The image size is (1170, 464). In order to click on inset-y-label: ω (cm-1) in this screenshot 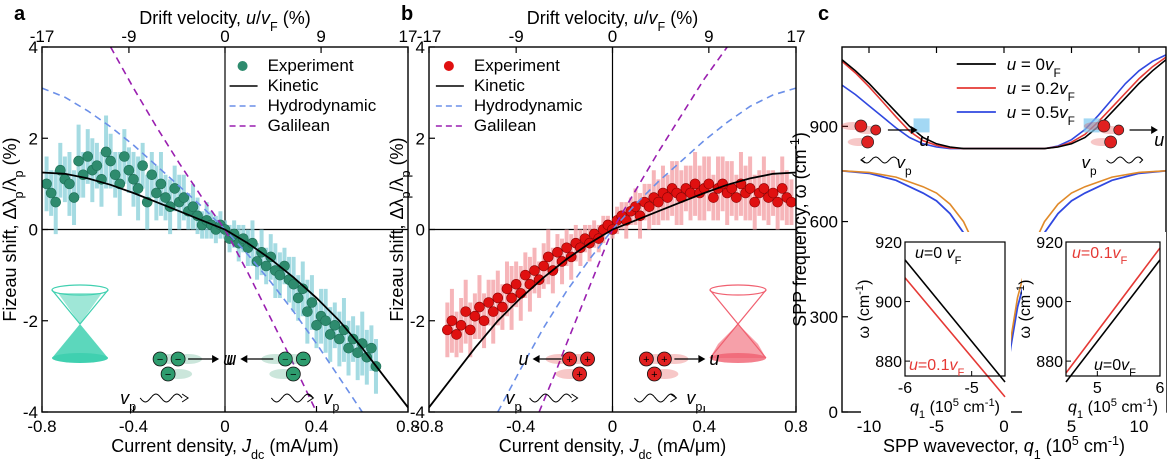, I will do `click(1024, 309)`.